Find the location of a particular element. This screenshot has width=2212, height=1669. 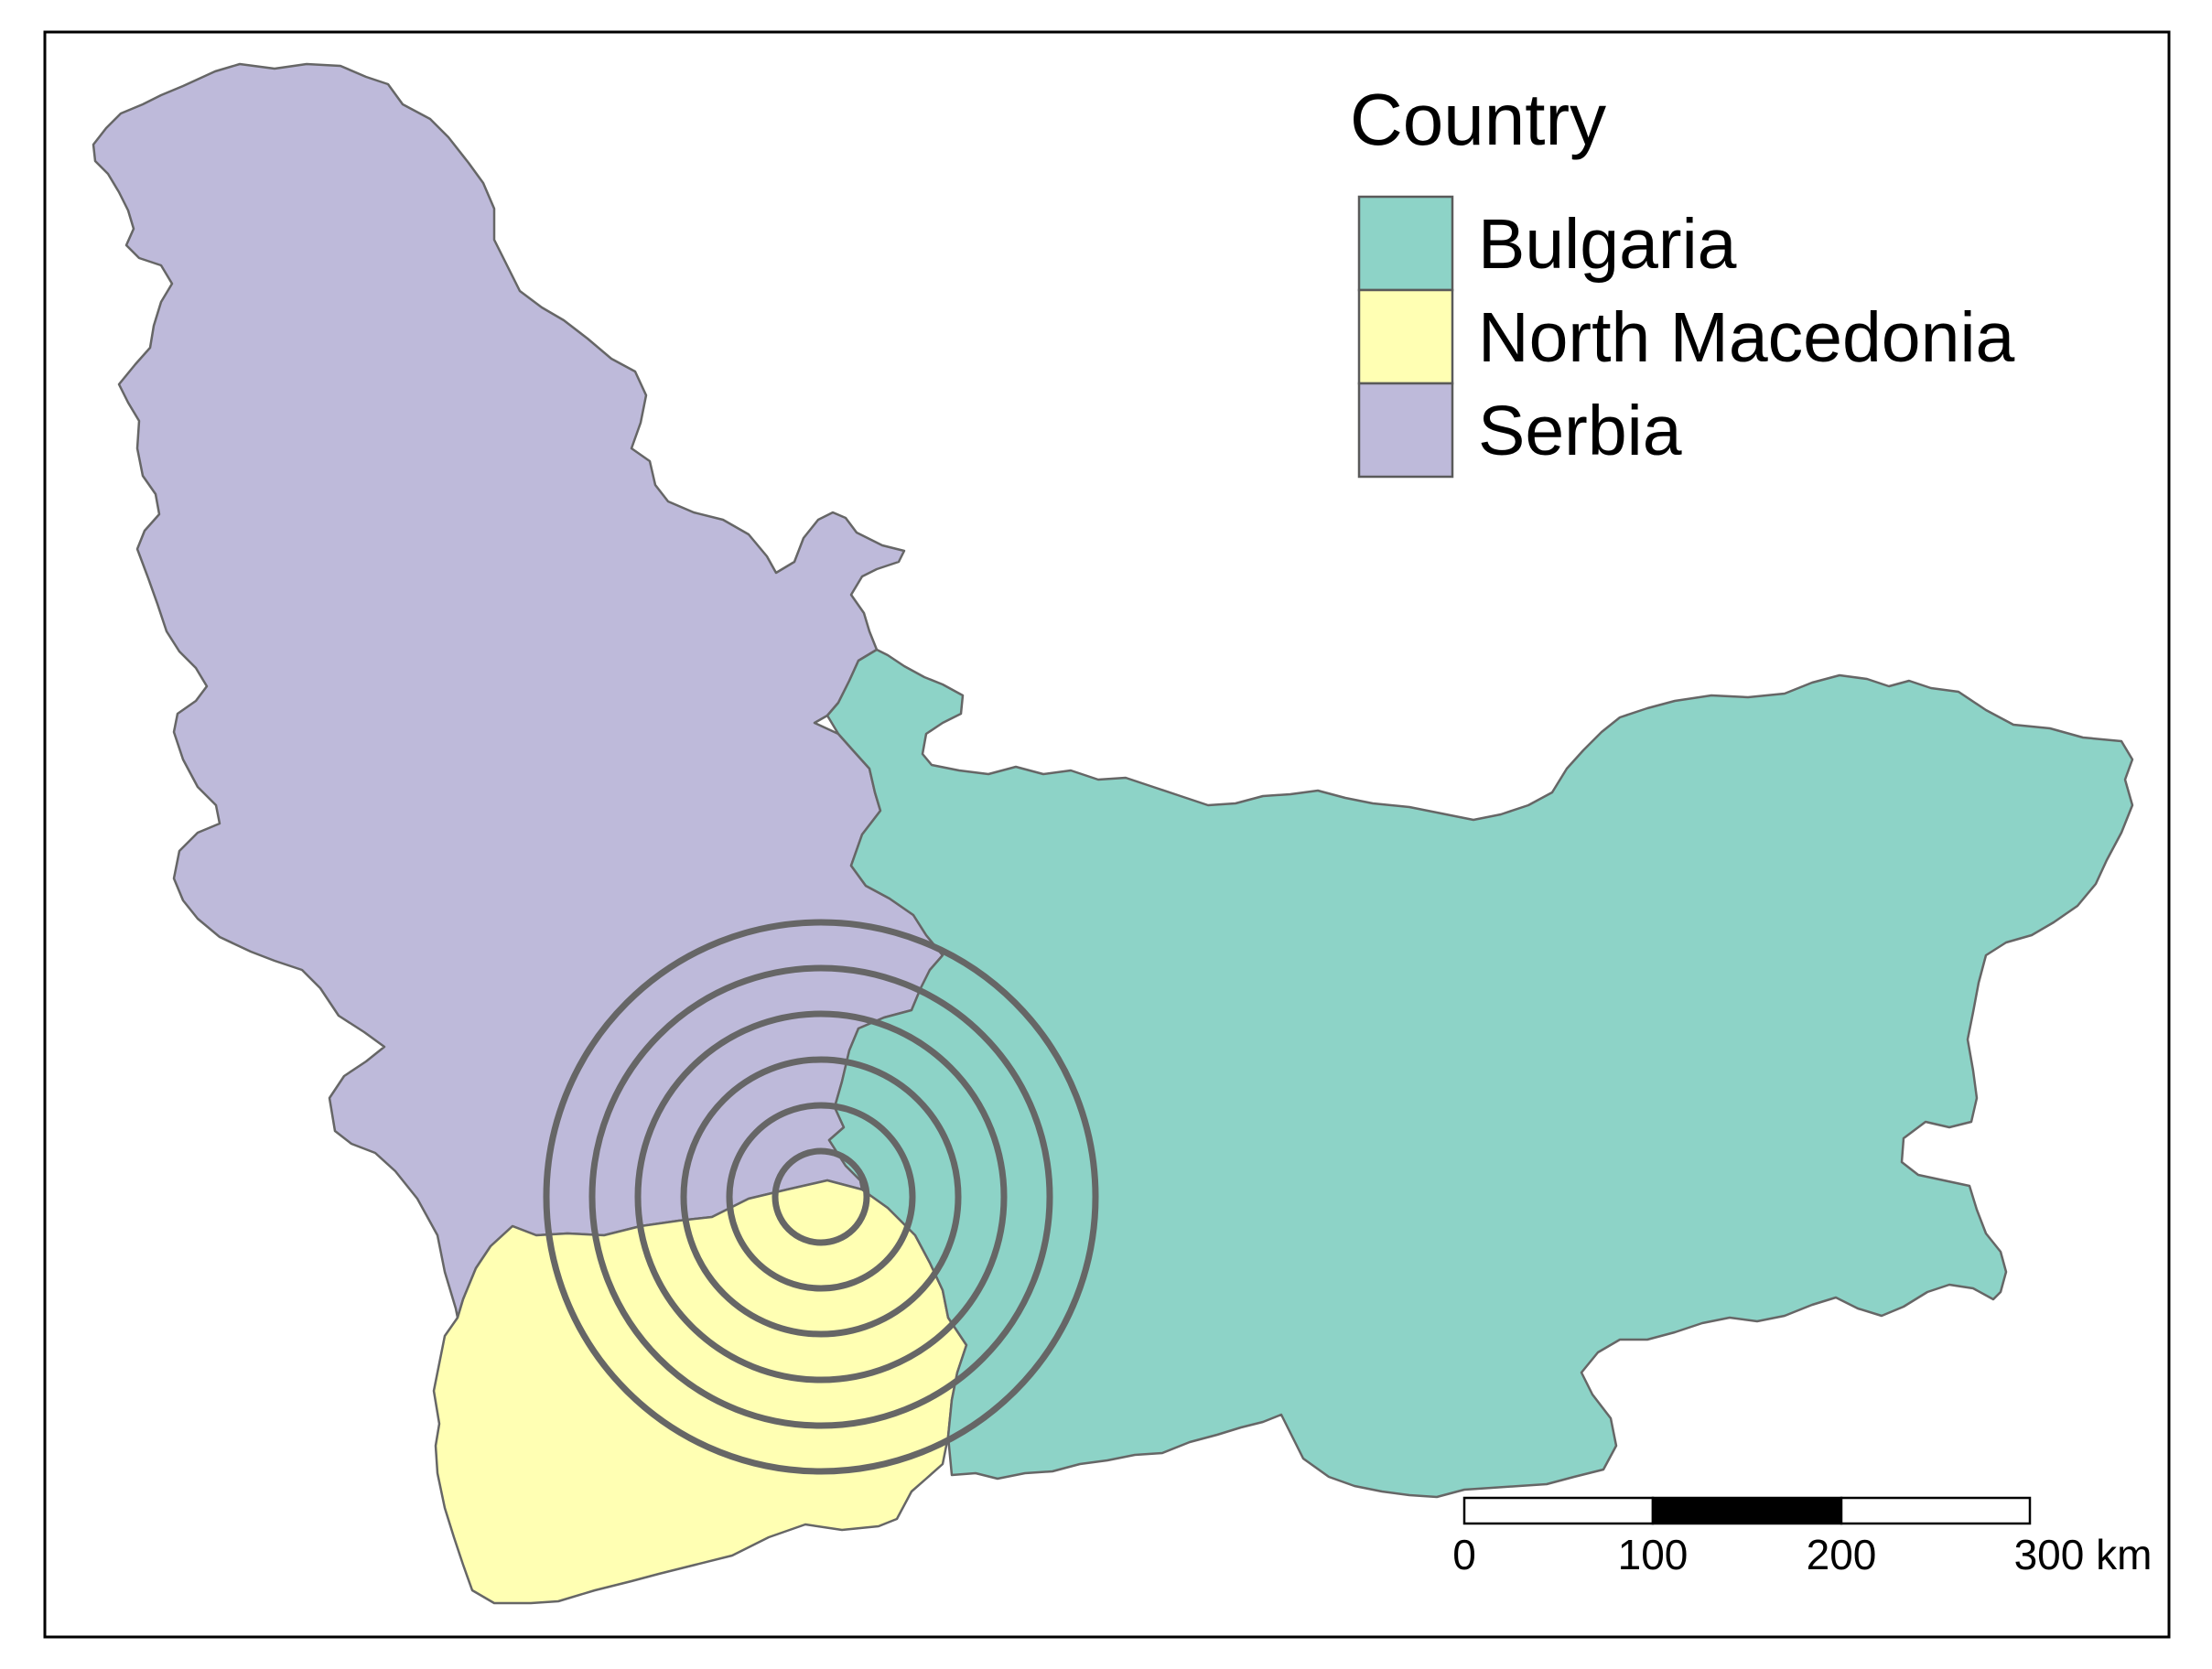

buffer-rings is located at coordinates (821, 1197).